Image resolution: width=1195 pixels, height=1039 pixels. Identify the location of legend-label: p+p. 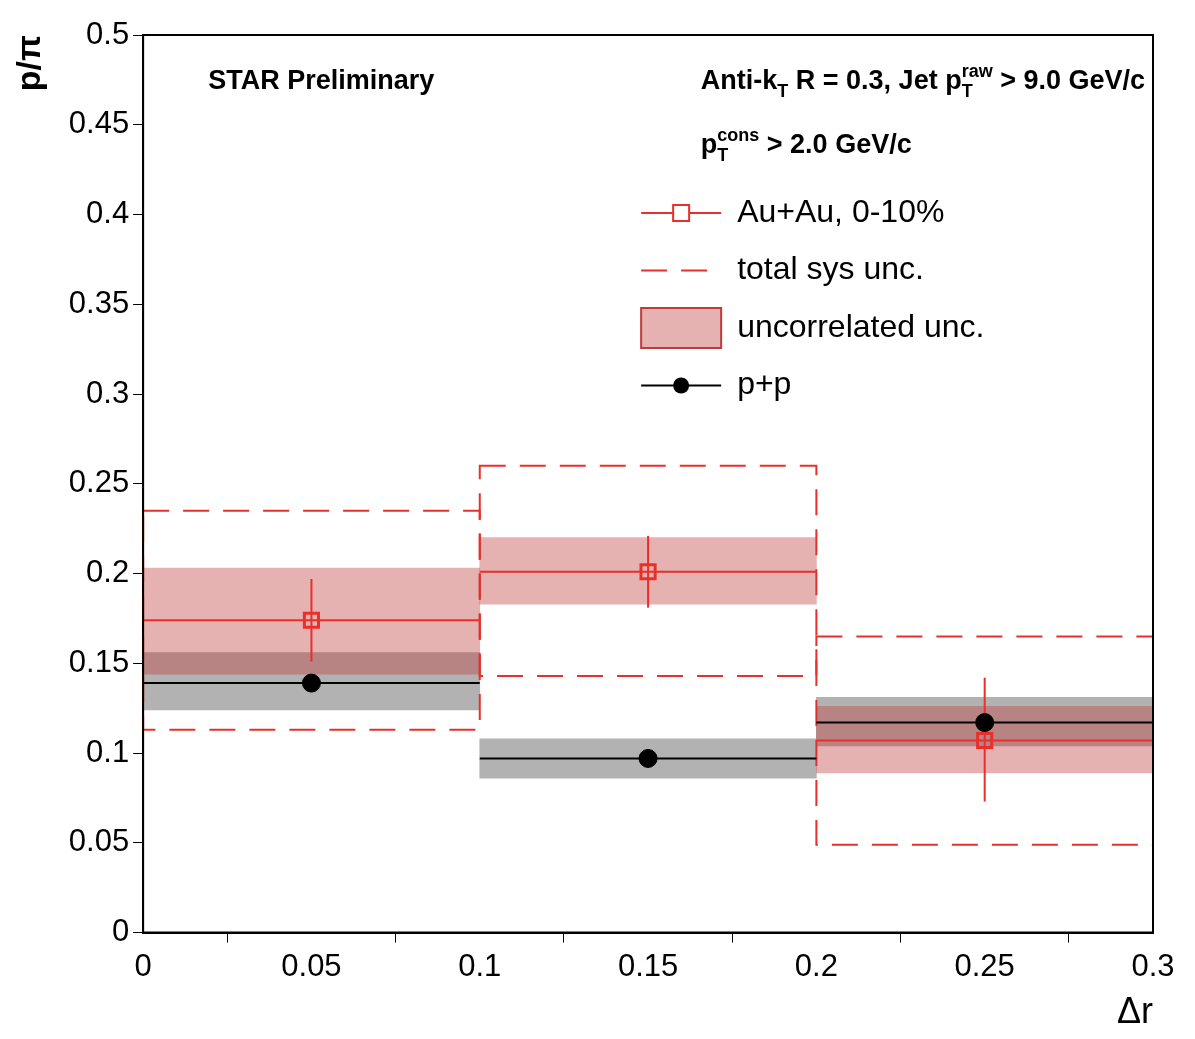
(764, 383).